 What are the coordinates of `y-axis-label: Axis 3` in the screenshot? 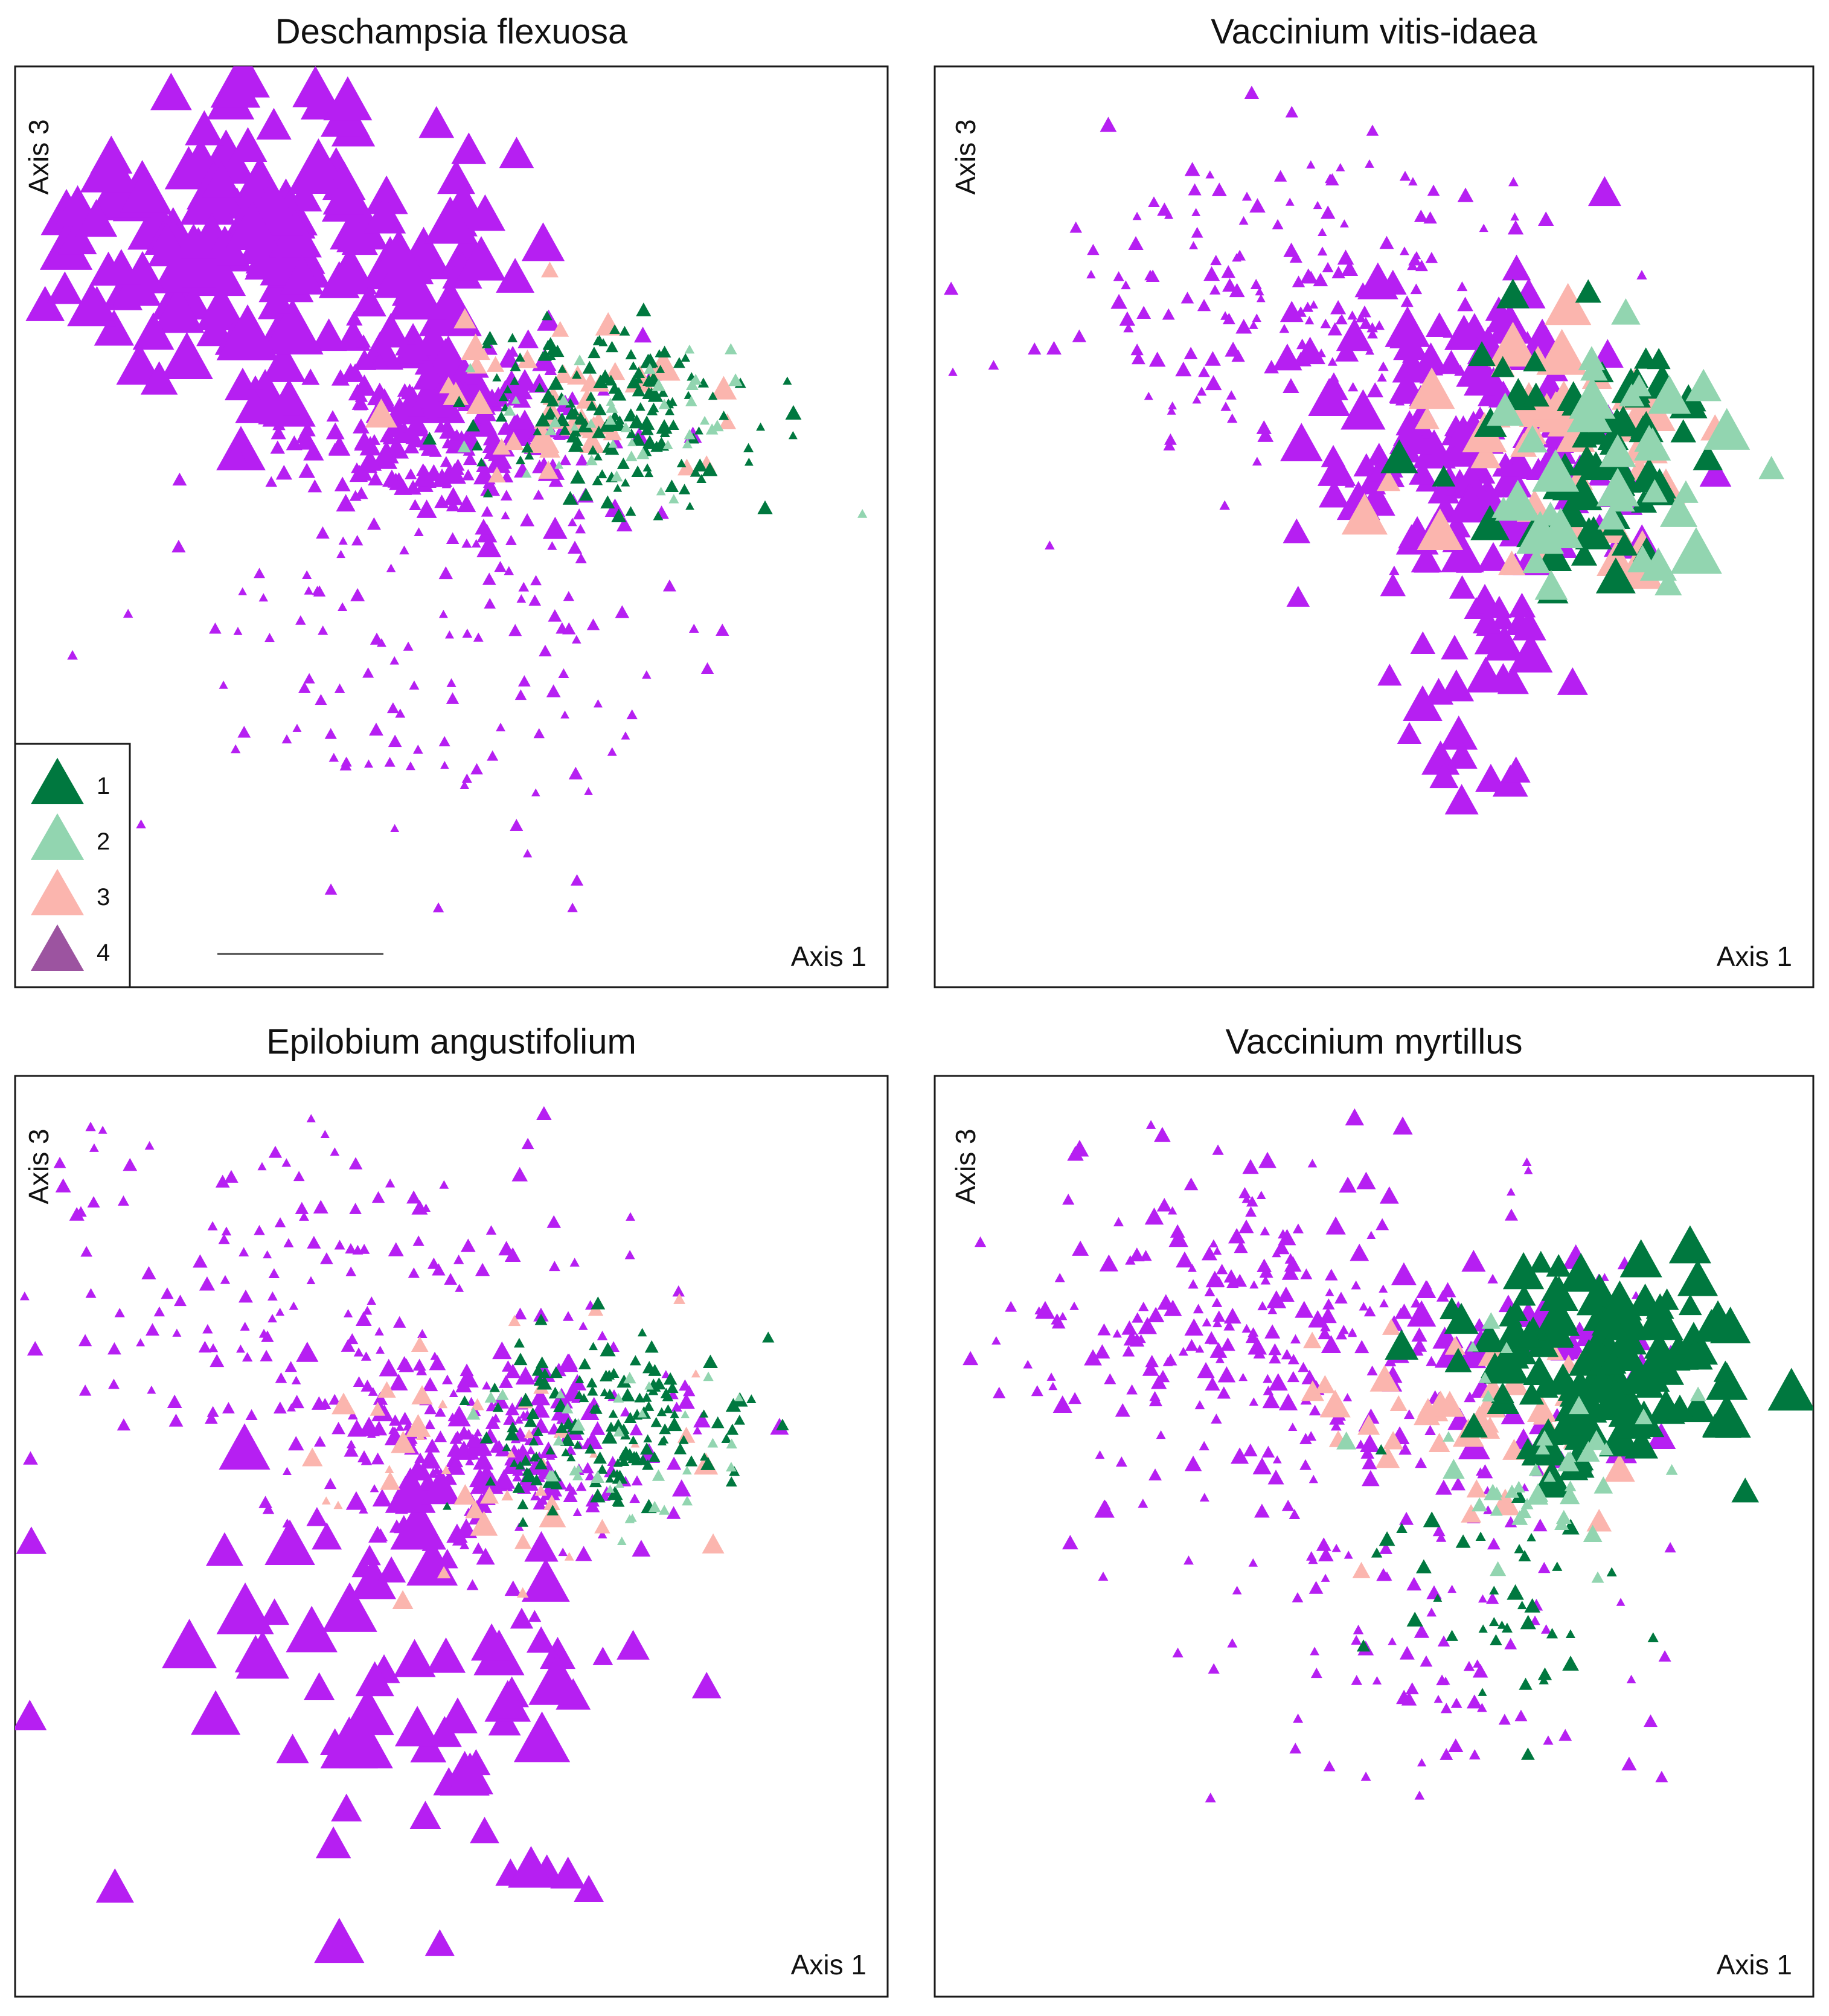 It's located at (965, 1166).